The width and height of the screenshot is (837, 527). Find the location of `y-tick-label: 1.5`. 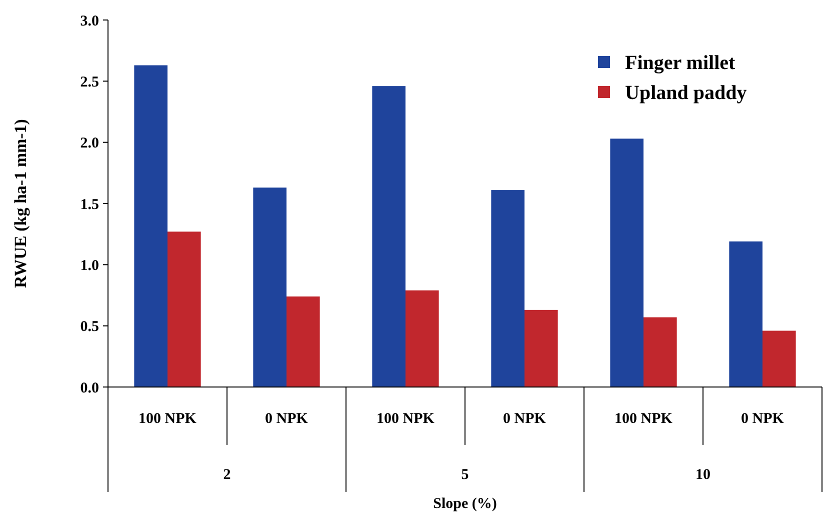

y-tick-label: 1.5 is located at coordinates (89, 204).